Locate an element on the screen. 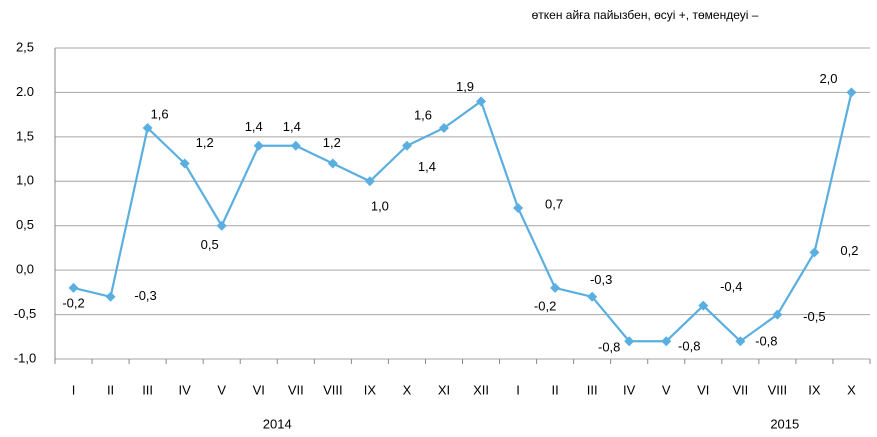 The width and height of the screenshot is (877, 437). data-label: 0,7 is located at coordinates (554, 203).